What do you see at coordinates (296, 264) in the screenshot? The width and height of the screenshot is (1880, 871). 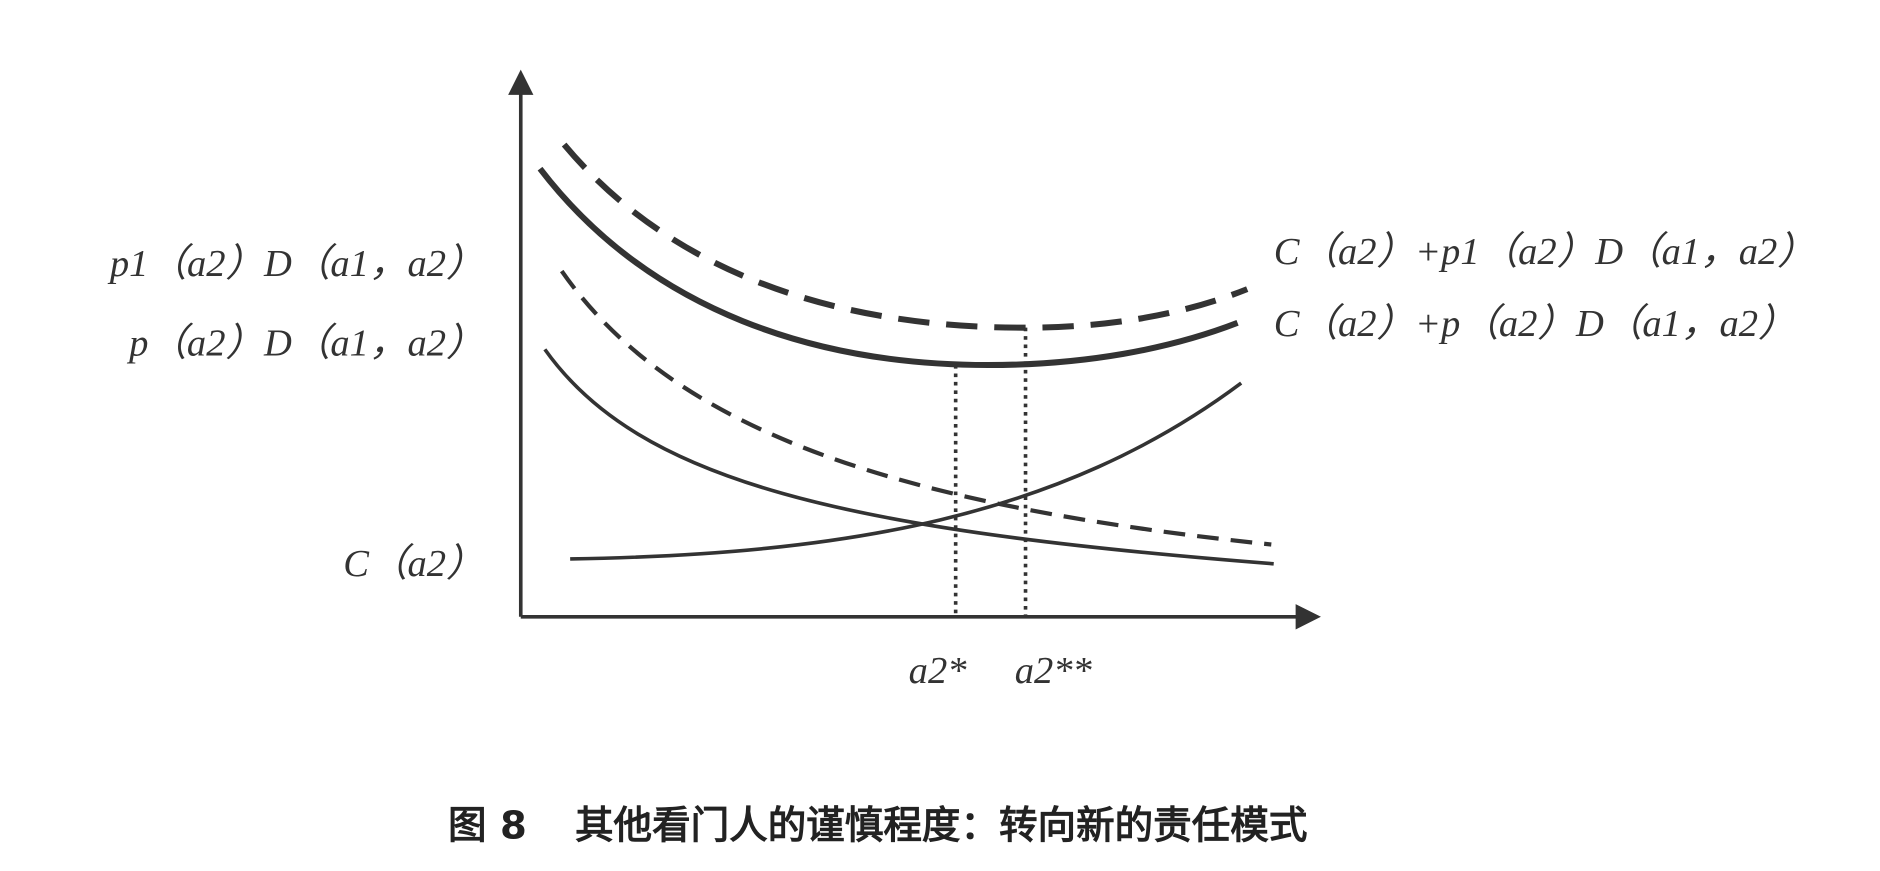 I see `y-label: p1（a2）D（a1，a2）` at bounding box center [296, 264].